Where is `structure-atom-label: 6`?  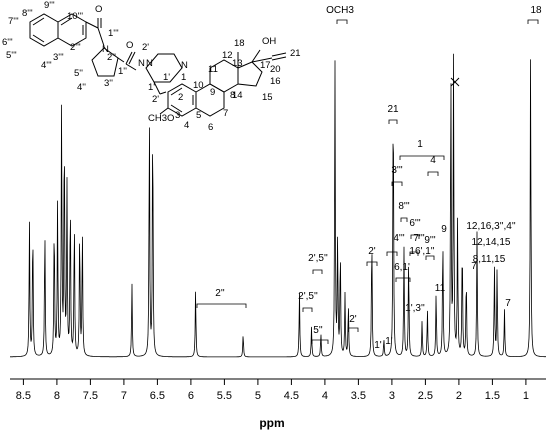
structure-atom-label: 6 is located at coordinates (210, 127).